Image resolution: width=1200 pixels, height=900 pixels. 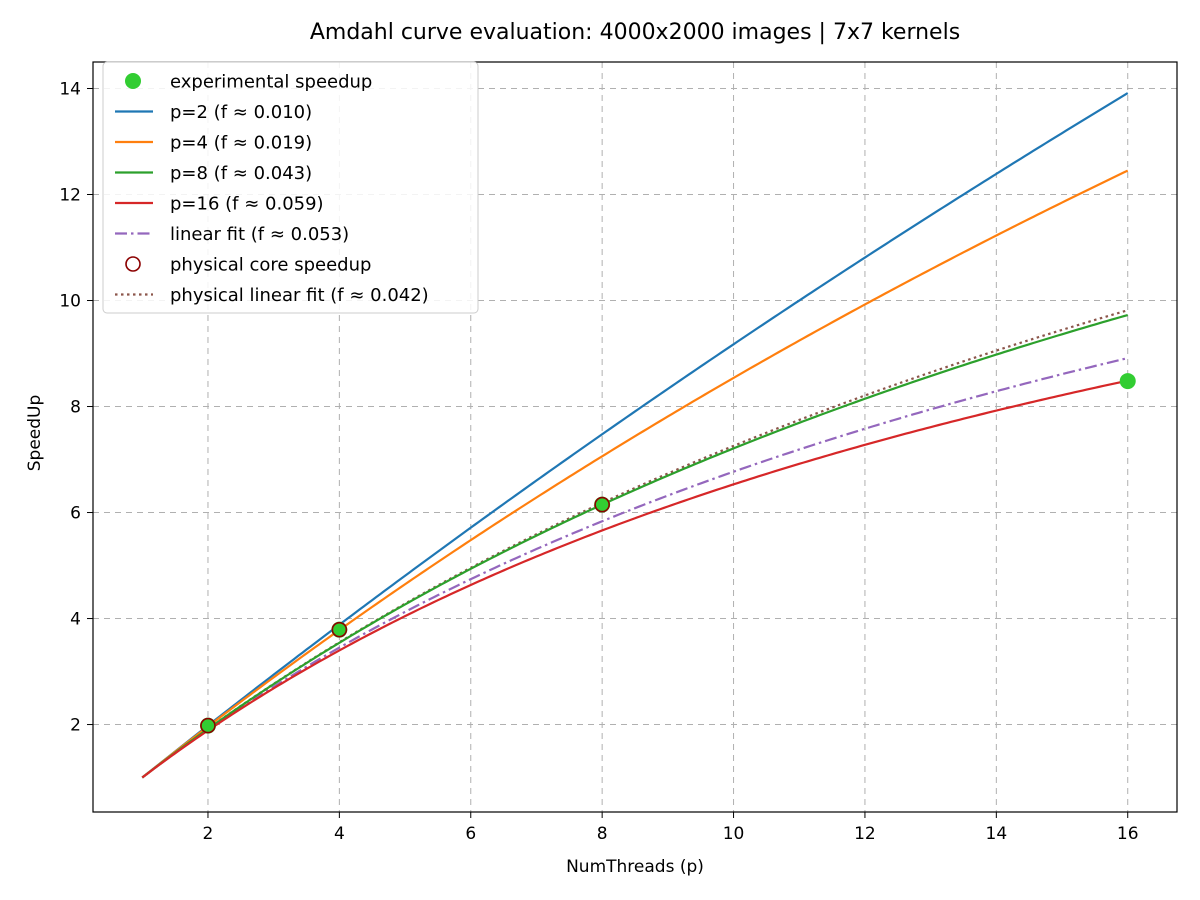 I want to click on legend-box, so click(x=290, y=187).